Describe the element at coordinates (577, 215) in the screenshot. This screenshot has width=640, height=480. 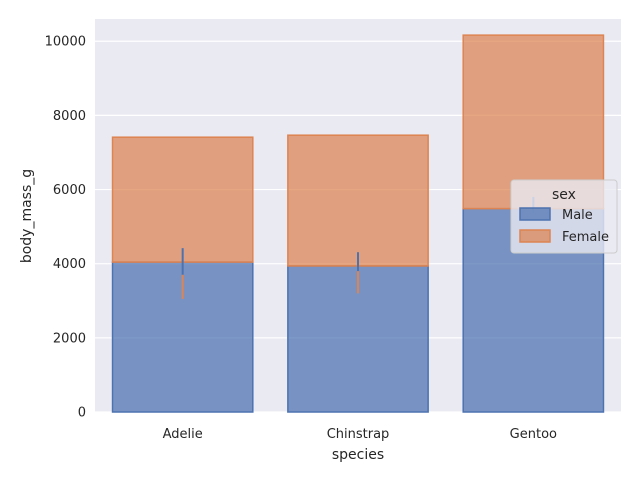
I see `legend-label-male: Male` at that location.